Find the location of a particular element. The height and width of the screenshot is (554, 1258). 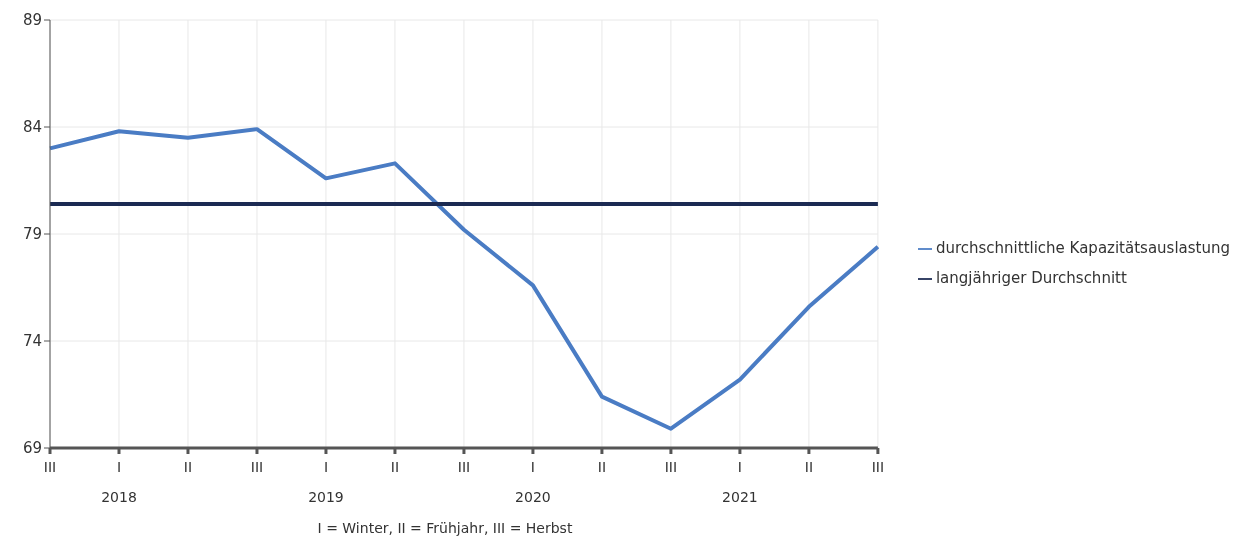

legend-label: durchschnittliche Kapazitätsauslastung is located at coordinates (1082, 248).